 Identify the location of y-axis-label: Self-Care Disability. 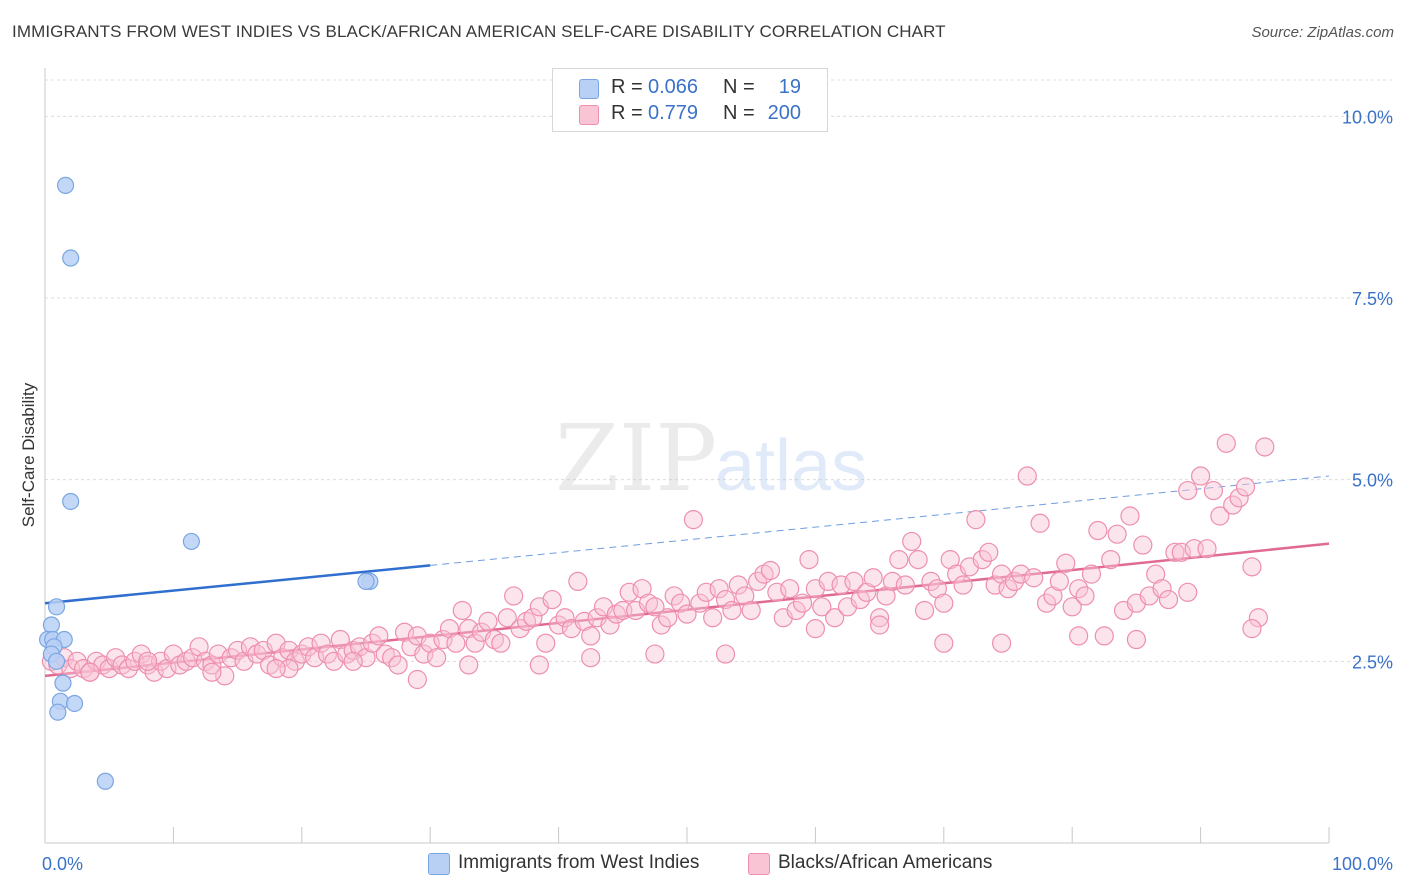
(28, 454).